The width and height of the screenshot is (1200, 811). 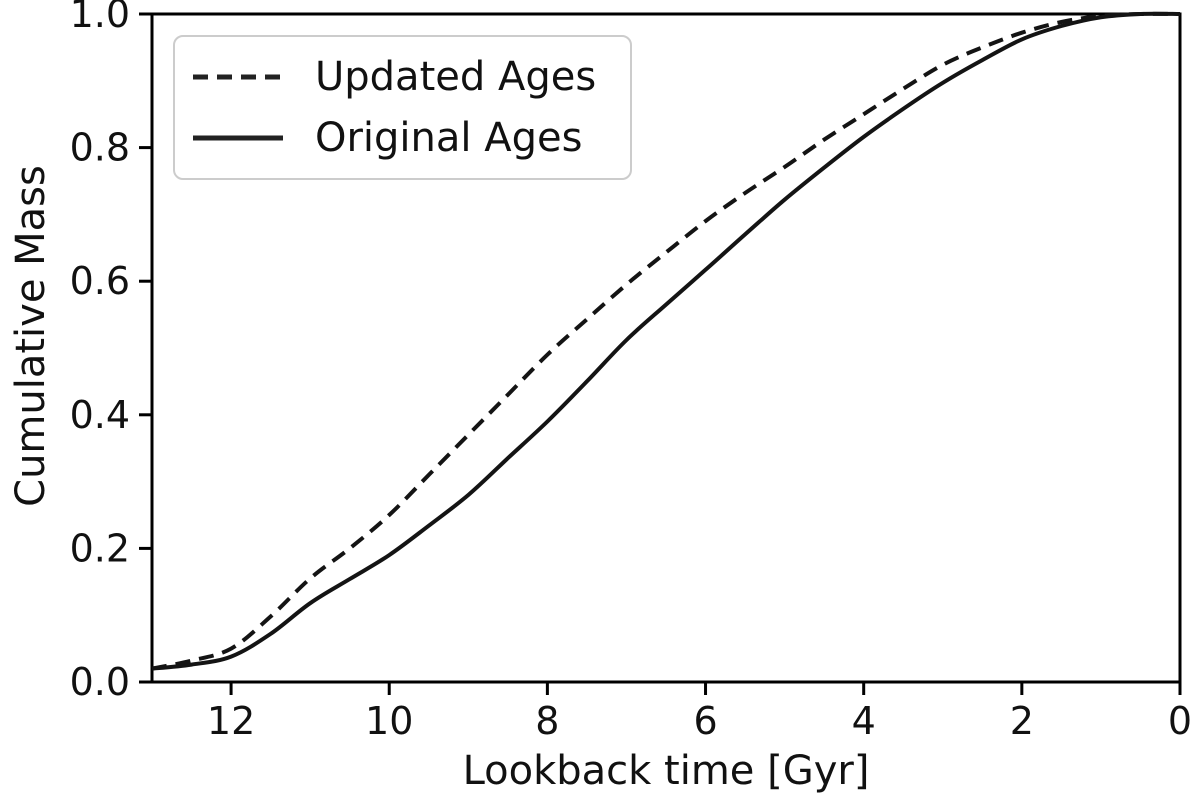 What do you see at coordinates (1022, 721) in the screenshot?
I see `x-tick-label: 2` at bounding box center [1022, 721].